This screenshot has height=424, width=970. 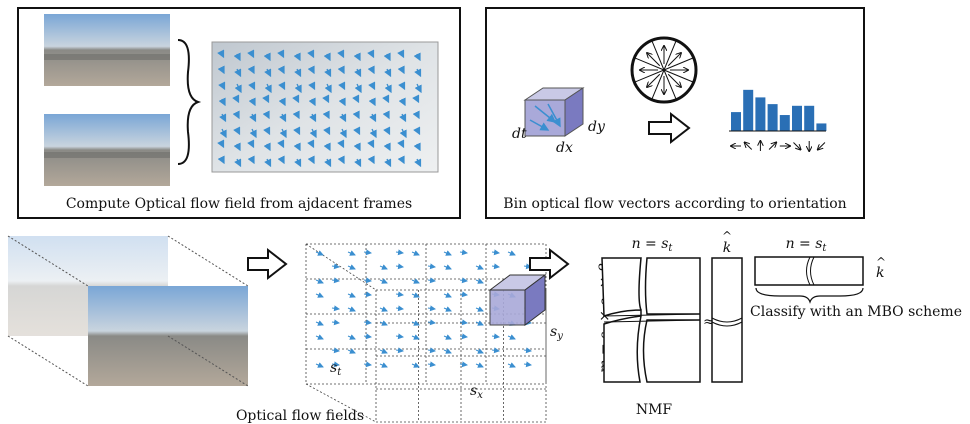 I want to click on orientation-wheel, so click(x=664, y=70).